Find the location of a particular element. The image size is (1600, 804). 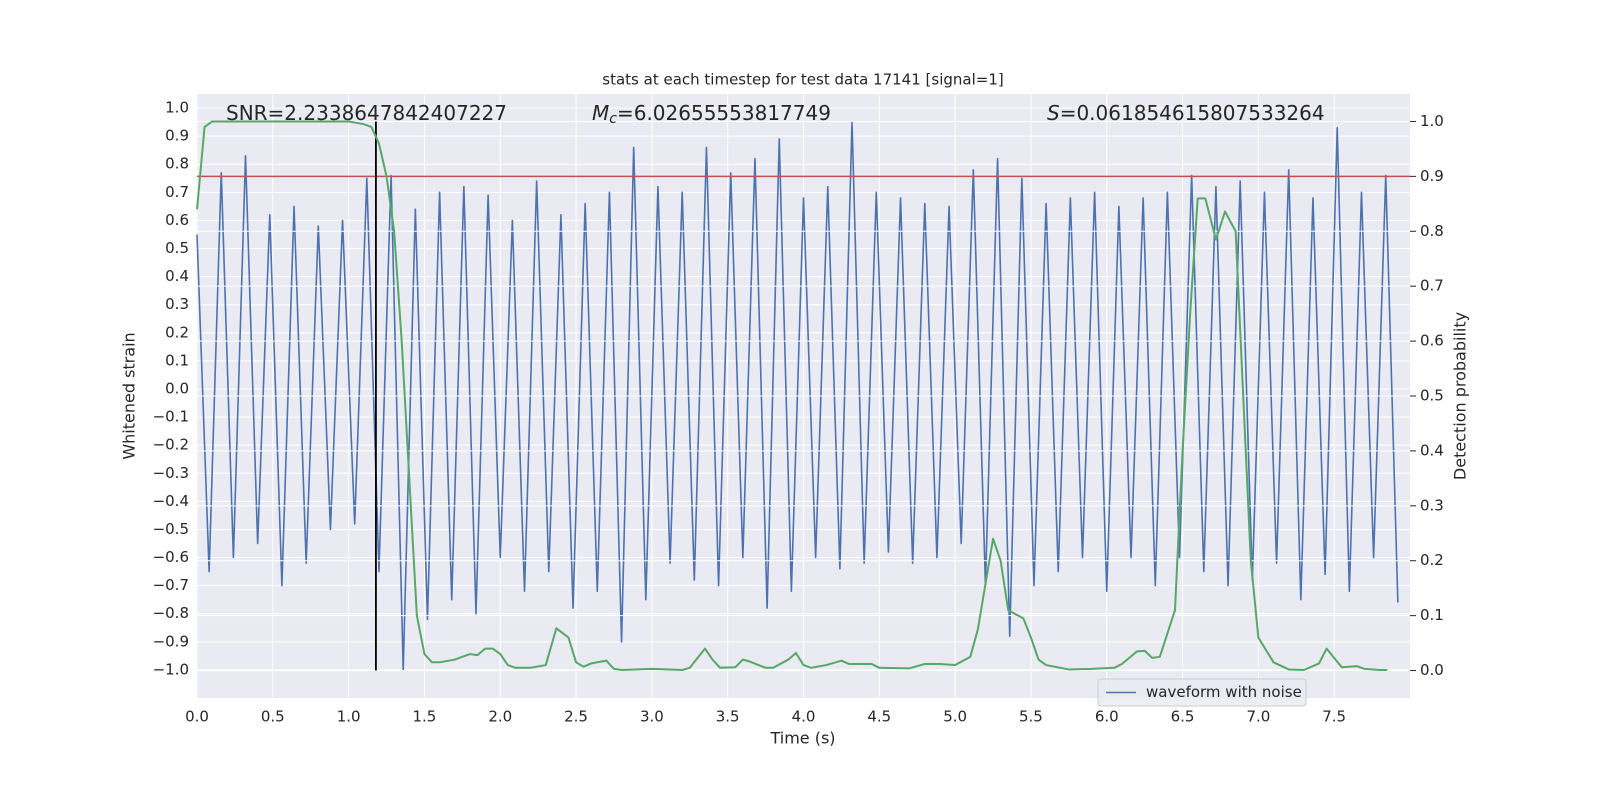

y-tick-label: 0.1 is located at coordinates (177, 360).